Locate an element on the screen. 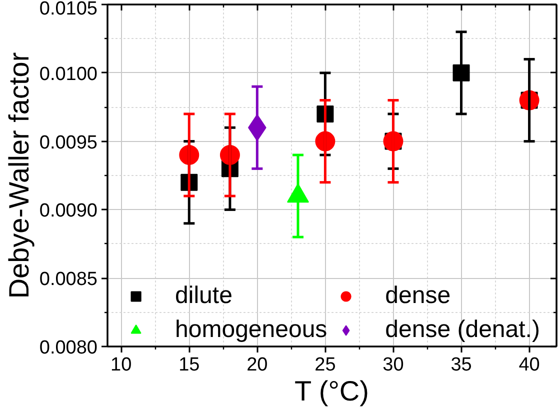 The width and height of the screenshot is (558, 409). y-tick-label: 0.0095 is located at coordinates (68, 143).